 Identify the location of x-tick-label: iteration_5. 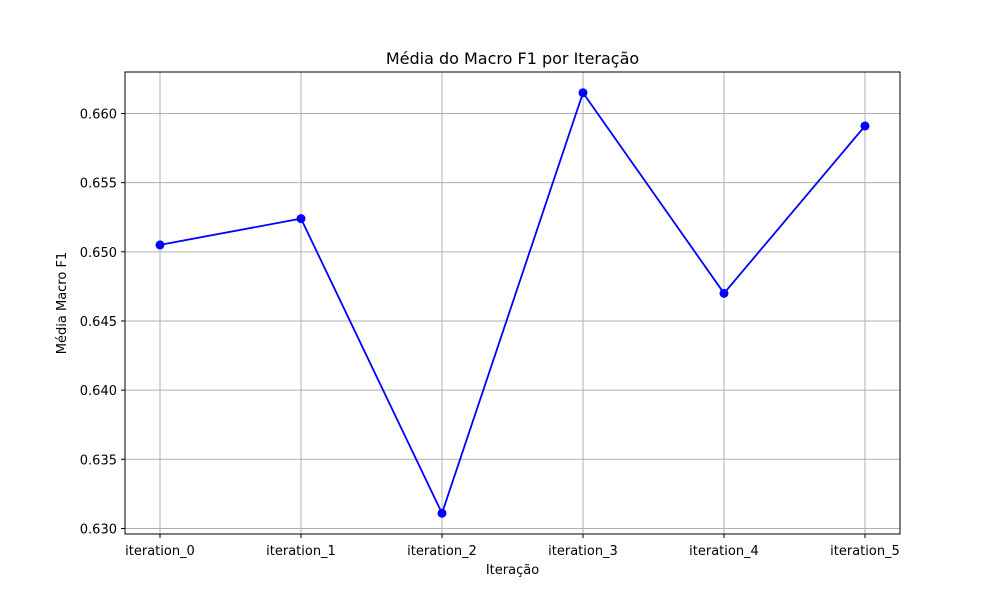
(865, 551).